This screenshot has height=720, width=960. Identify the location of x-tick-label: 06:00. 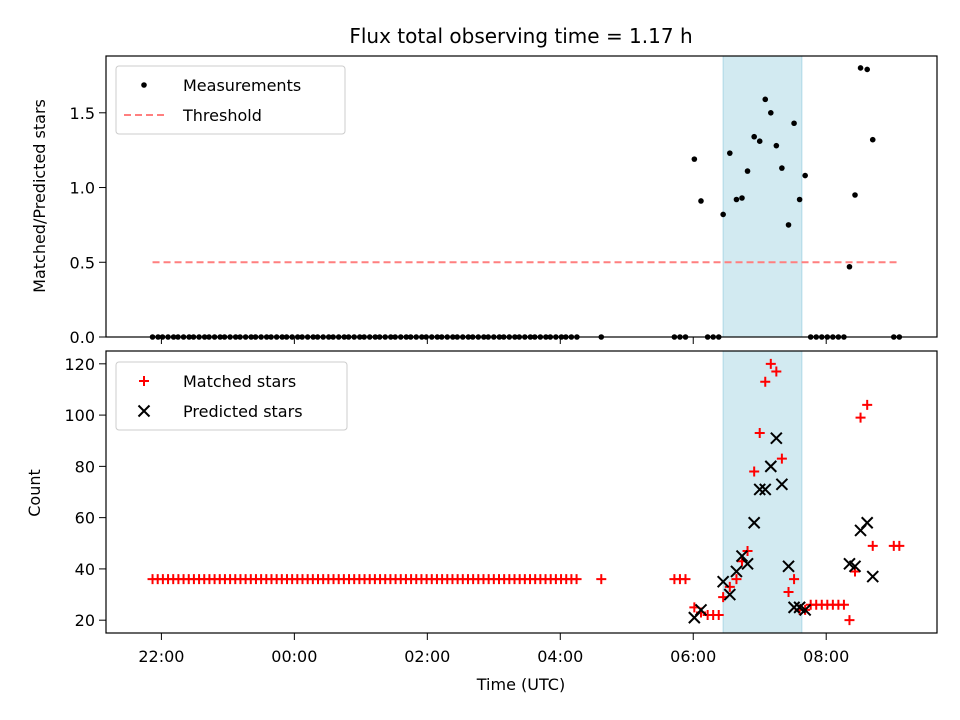
(693, 656).